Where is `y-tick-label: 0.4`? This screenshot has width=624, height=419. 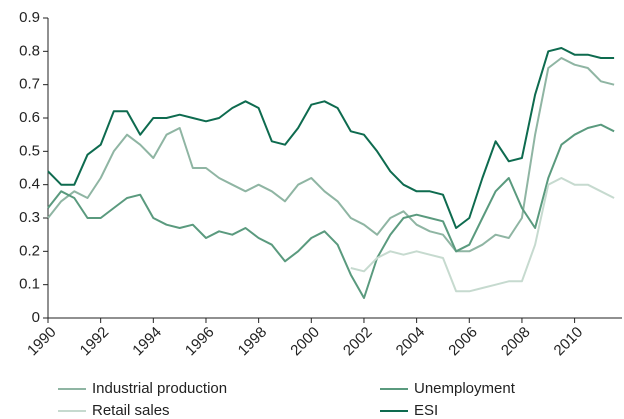
y-tick-label: 0.4 is located at coordinates (29, 184).